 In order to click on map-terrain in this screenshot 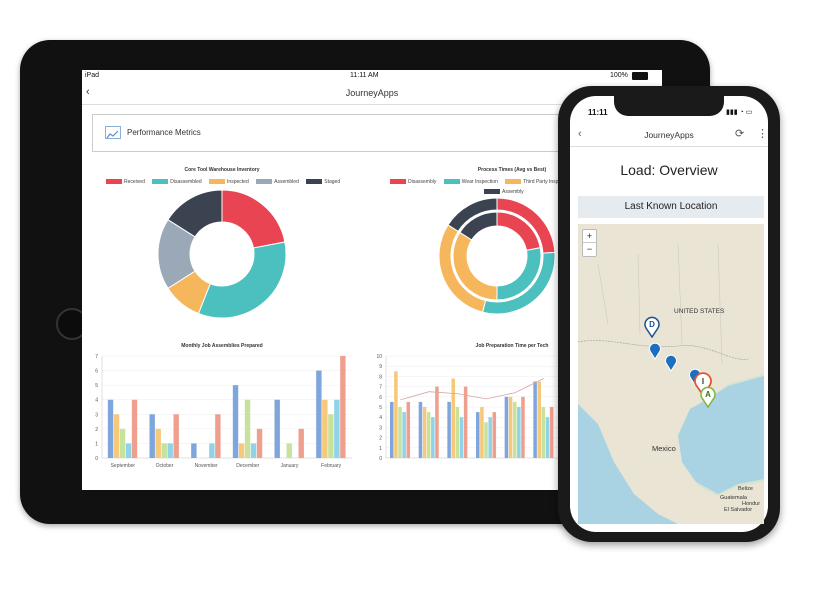, I will do `click(671, 374)`.